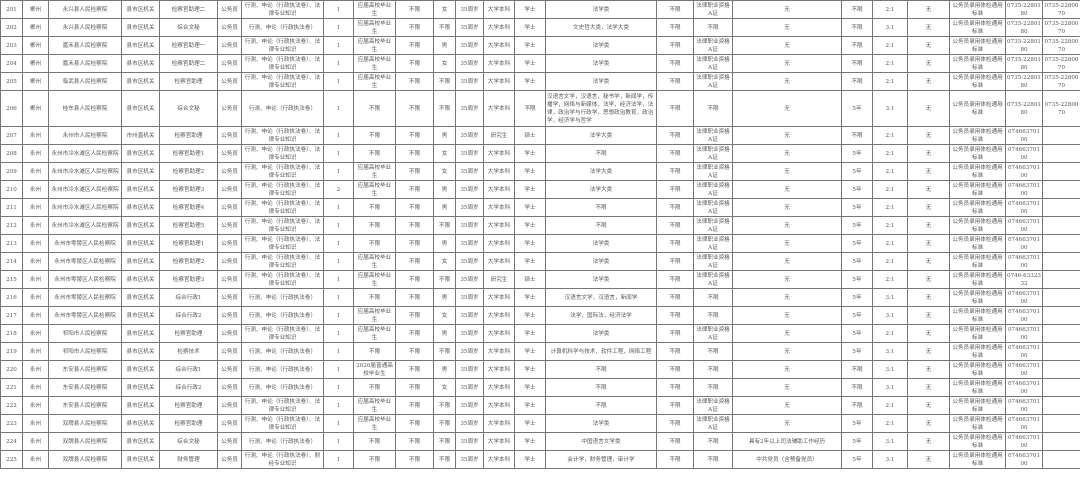 Image resolution: width=1080 pixels, height=491 pixels. What do you see at coordinates (11, 207) in the screenshot?
I see `row-number-cell: 211` at bounding box center [11, 207].